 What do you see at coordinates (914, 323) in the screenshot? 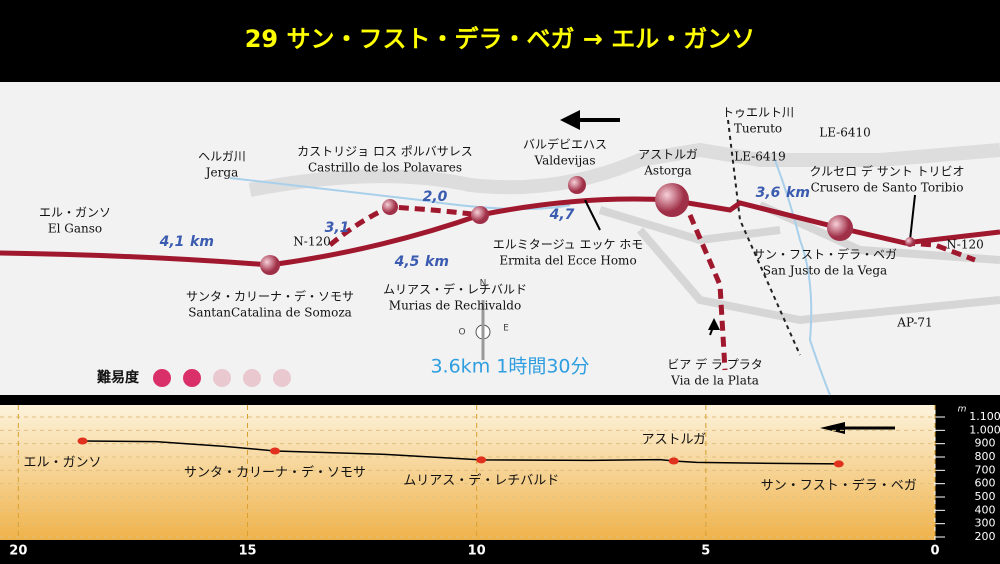
I see `road-label: AP-71` at bounding box center [914, 323].